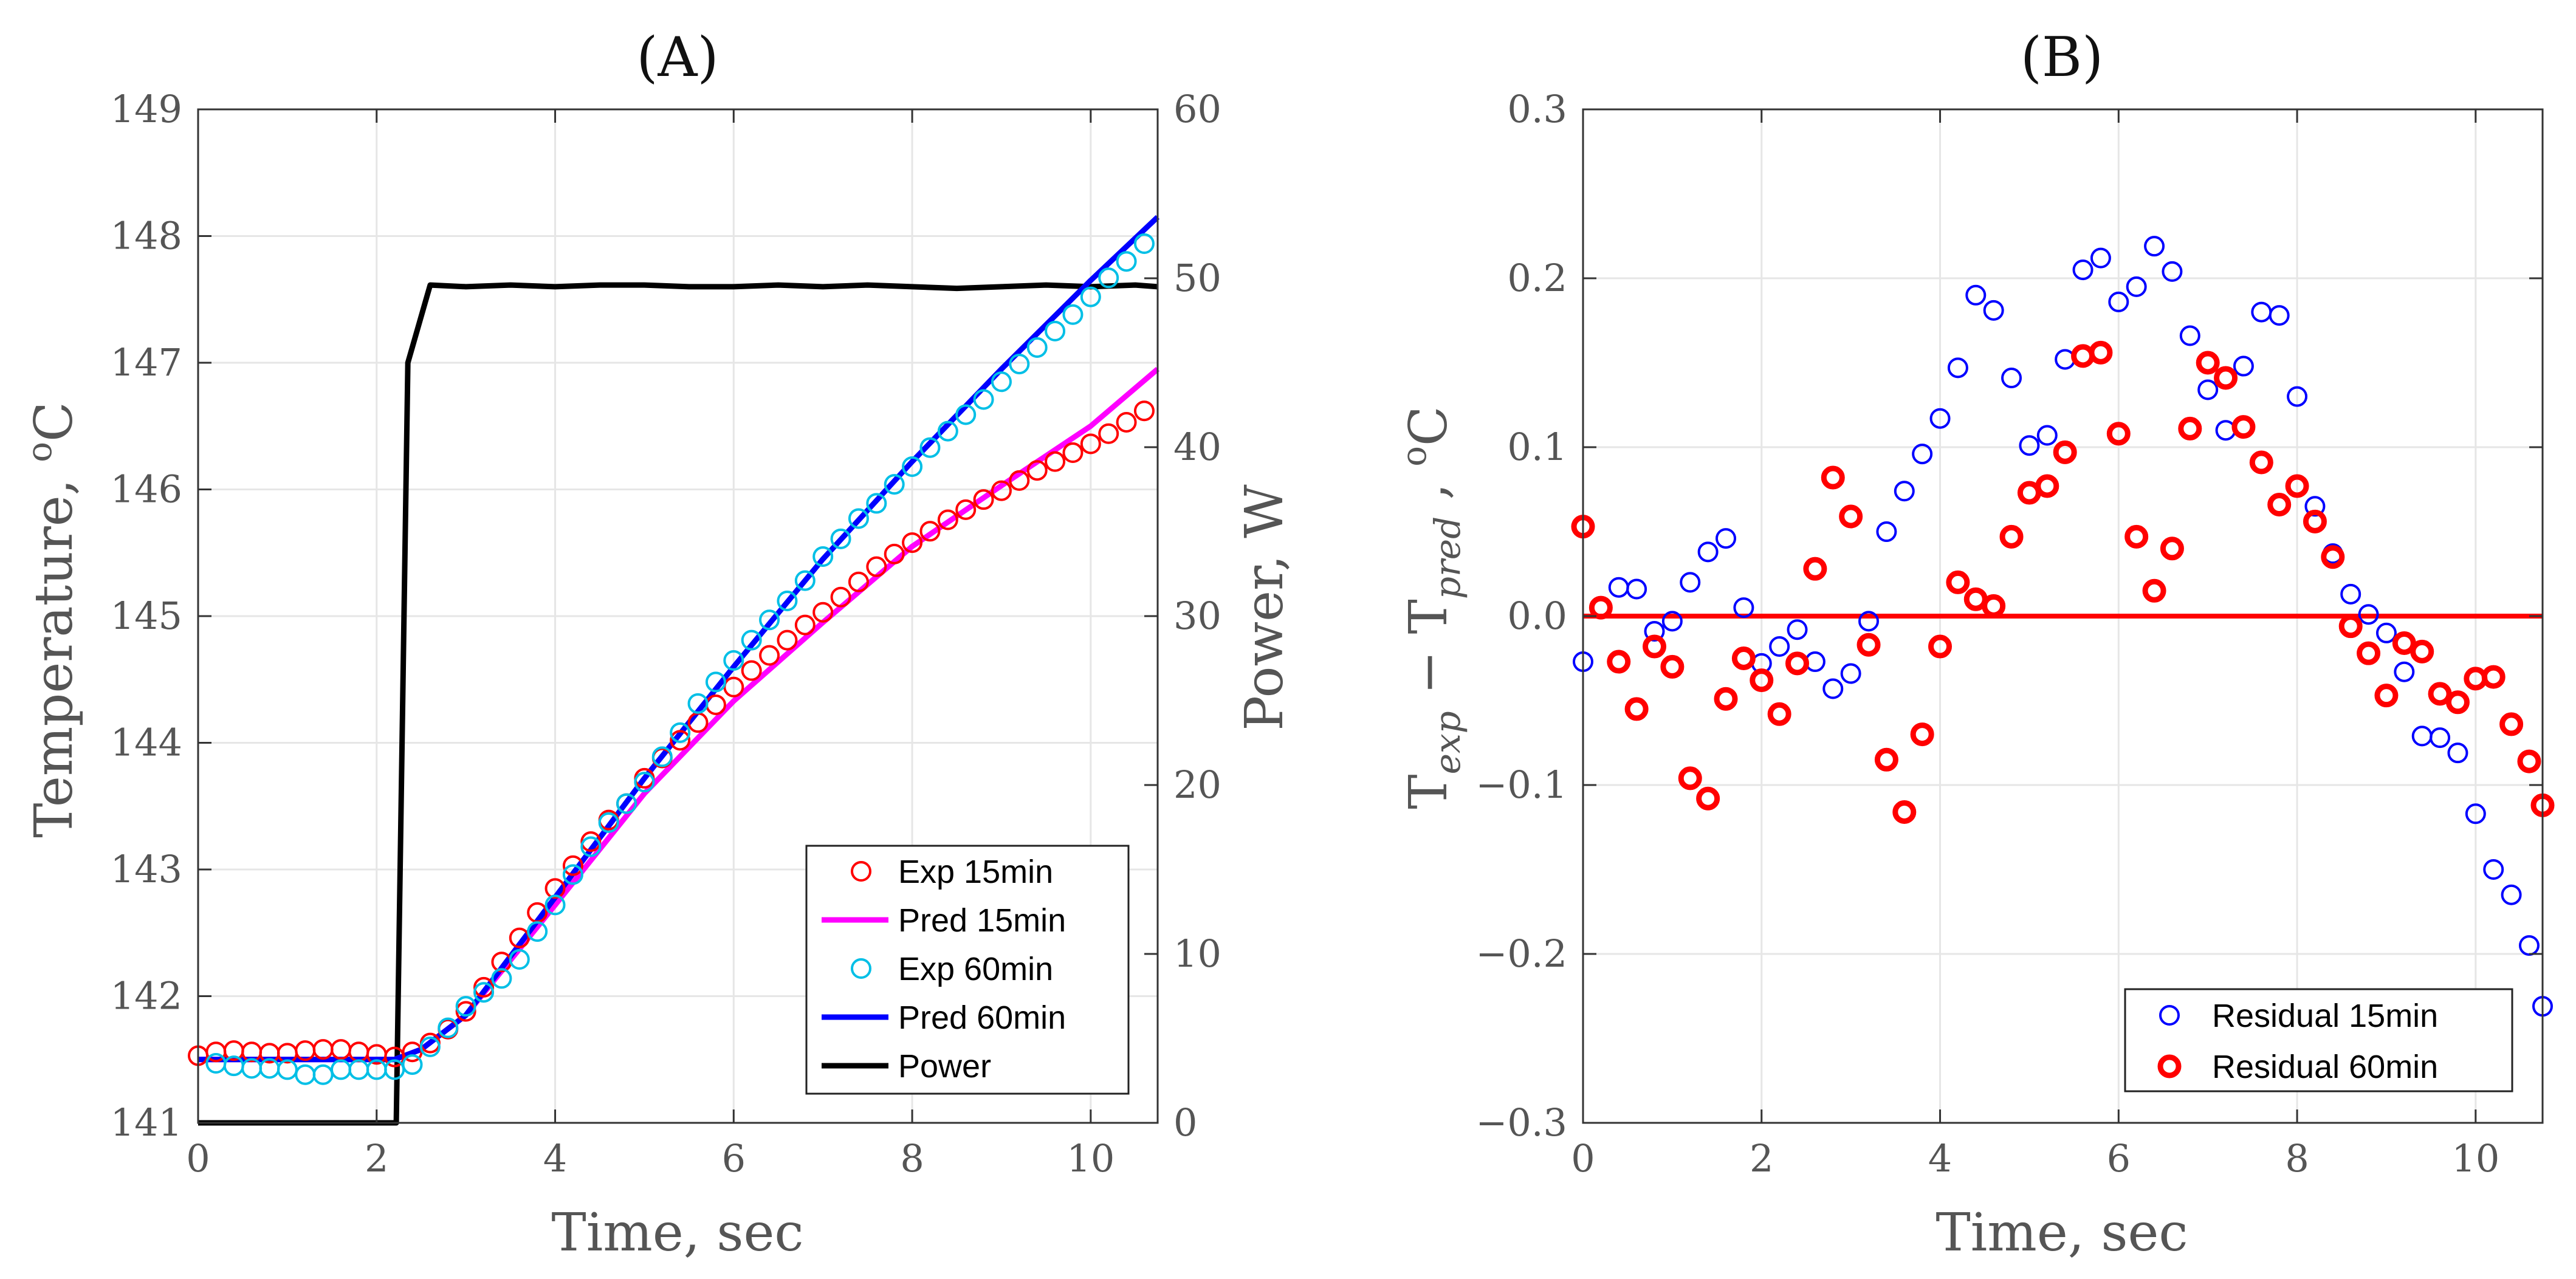 The image size is (2576, 1279). Describe the element at coordinates (2062, 57) in the screenshot. I see `chart-title-b: (B)` at that location.